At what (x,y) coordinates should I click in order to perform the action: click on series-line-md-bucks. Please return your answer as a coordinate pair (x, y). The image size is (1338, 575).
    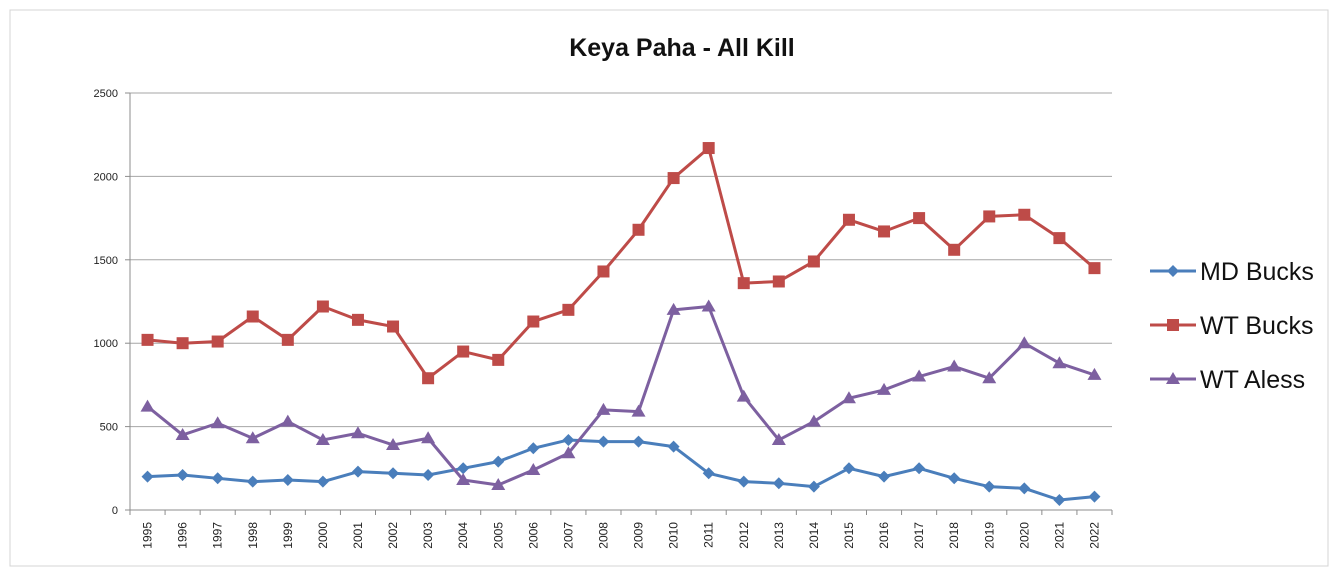
    Looking at the image, I should click on (621, 470).